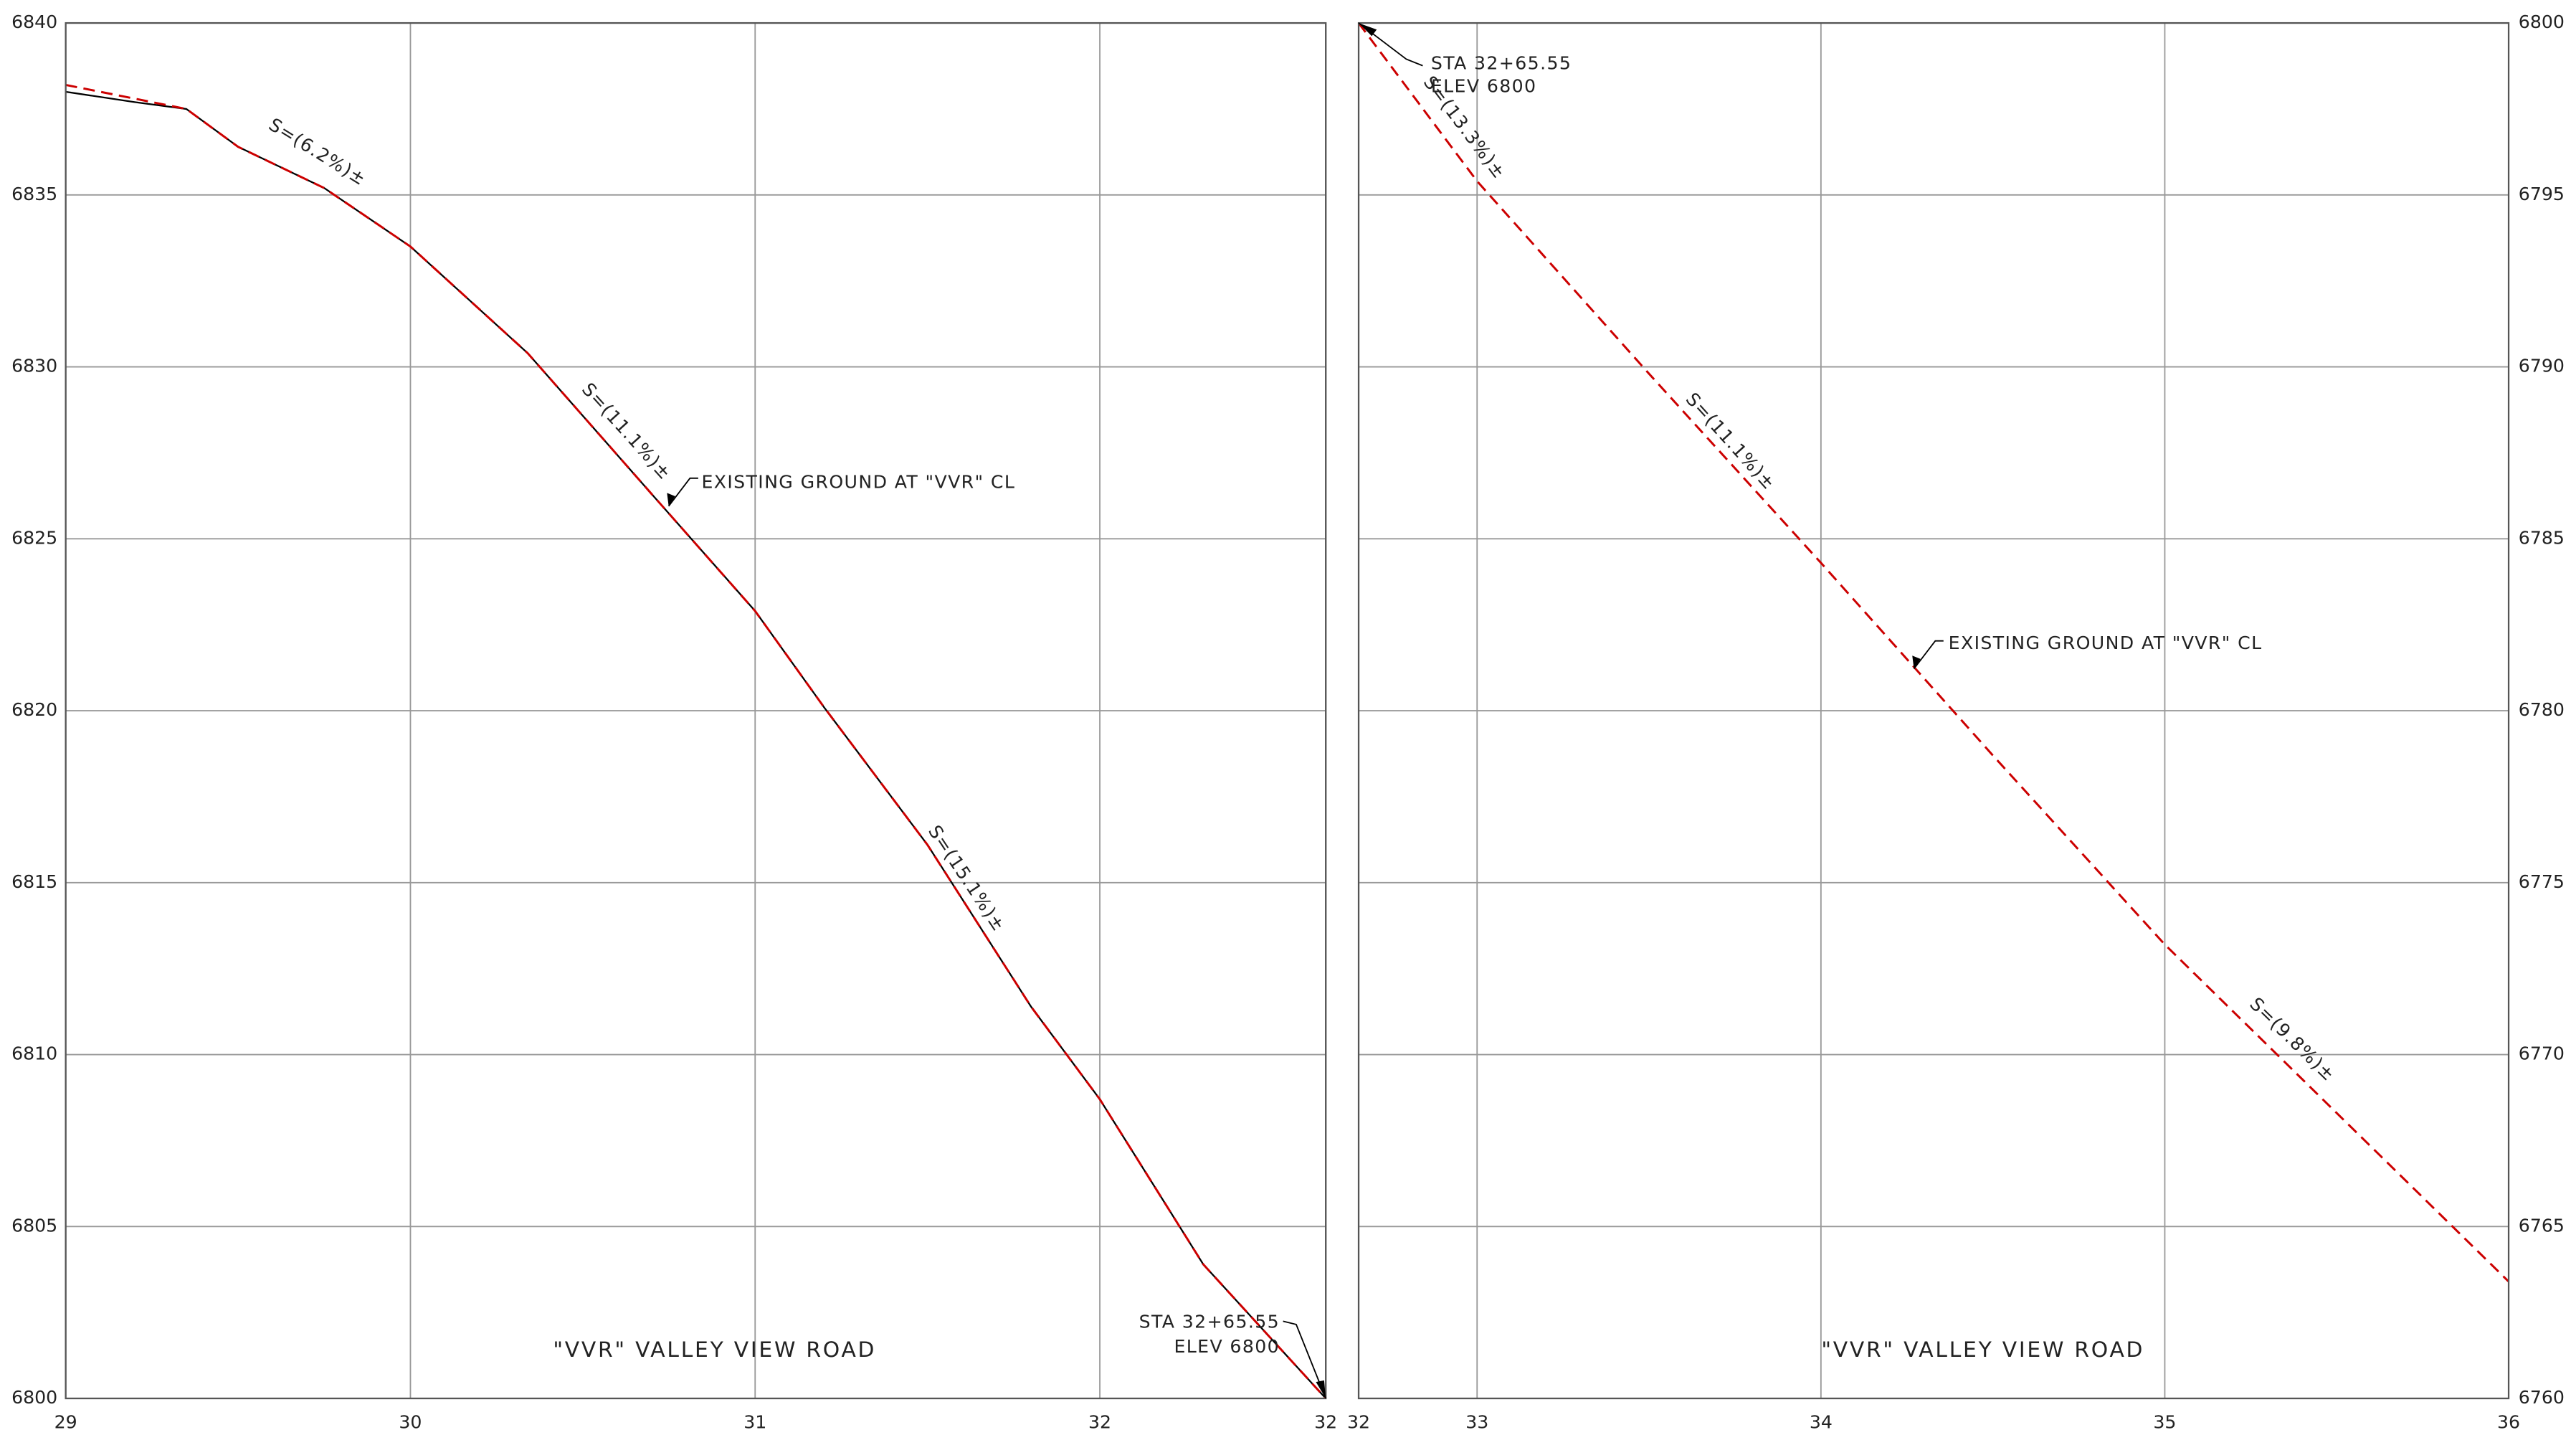  What do you see at coordinates (2542, 1397) in the screenshot?
I see `y-tick-label: 6760` at bounding box center [2542, 1397].